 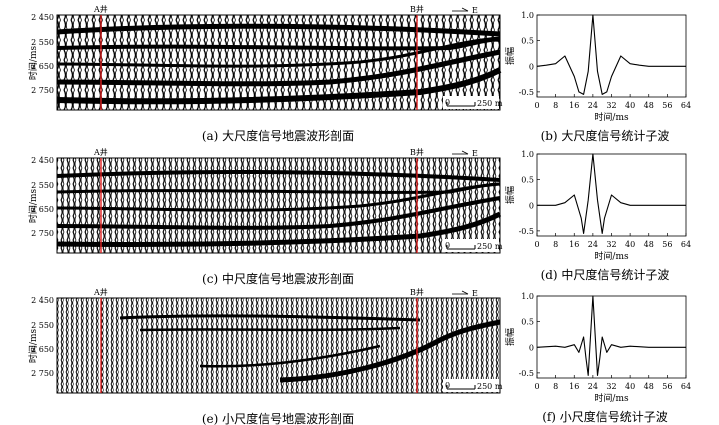 I want to click on seismic-panel-e, so click(x=278, y=345).